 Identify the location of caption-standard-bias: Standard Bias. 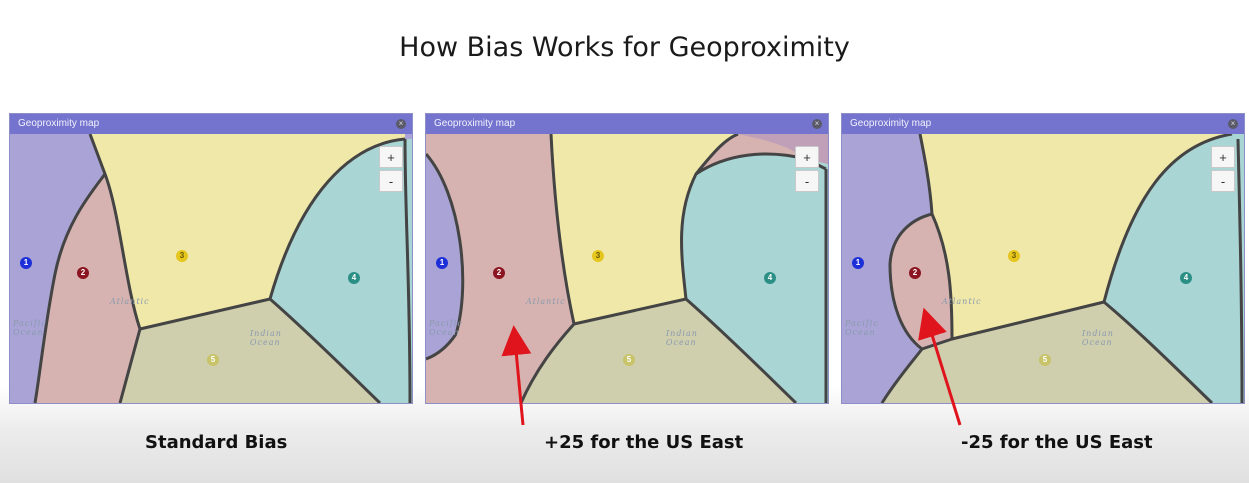
(216, 442).